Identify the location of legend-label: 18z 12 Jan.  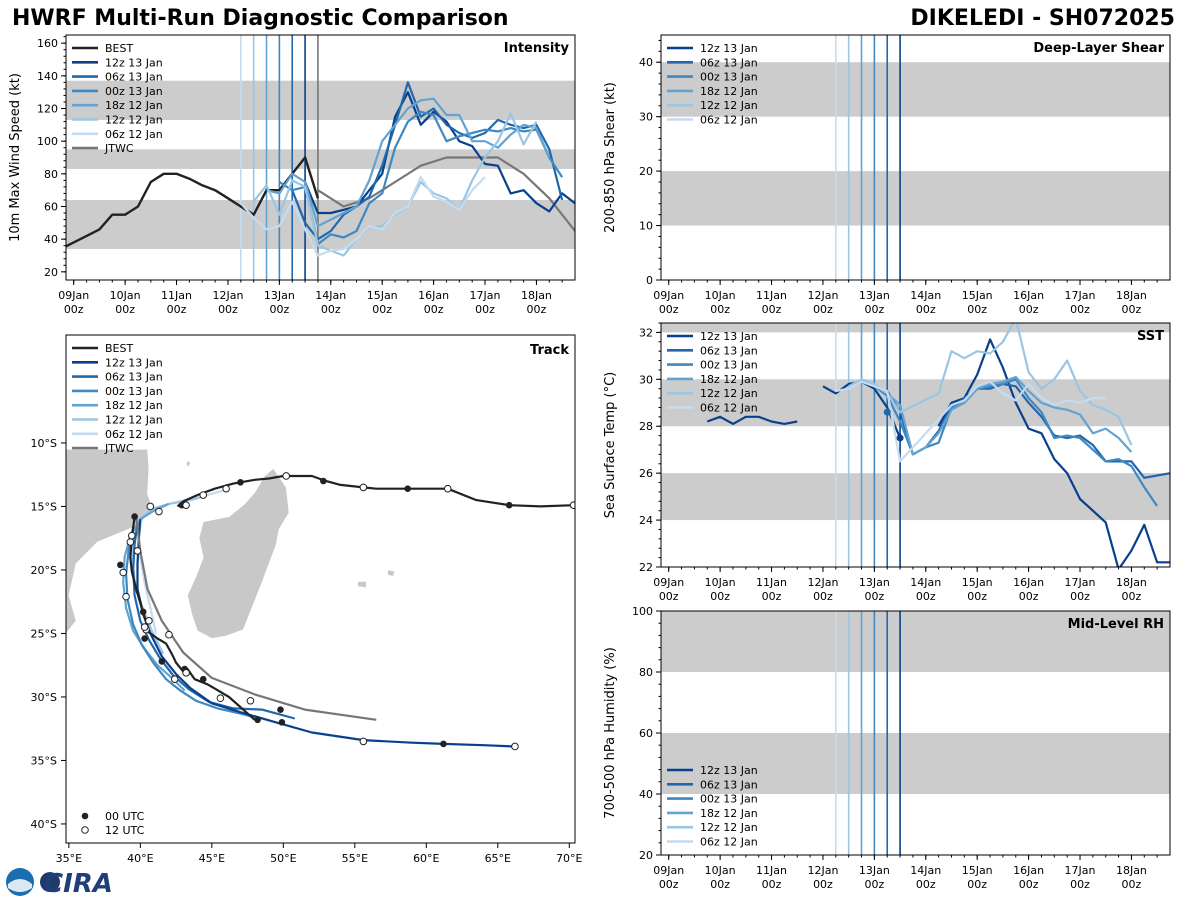
(729, 379).